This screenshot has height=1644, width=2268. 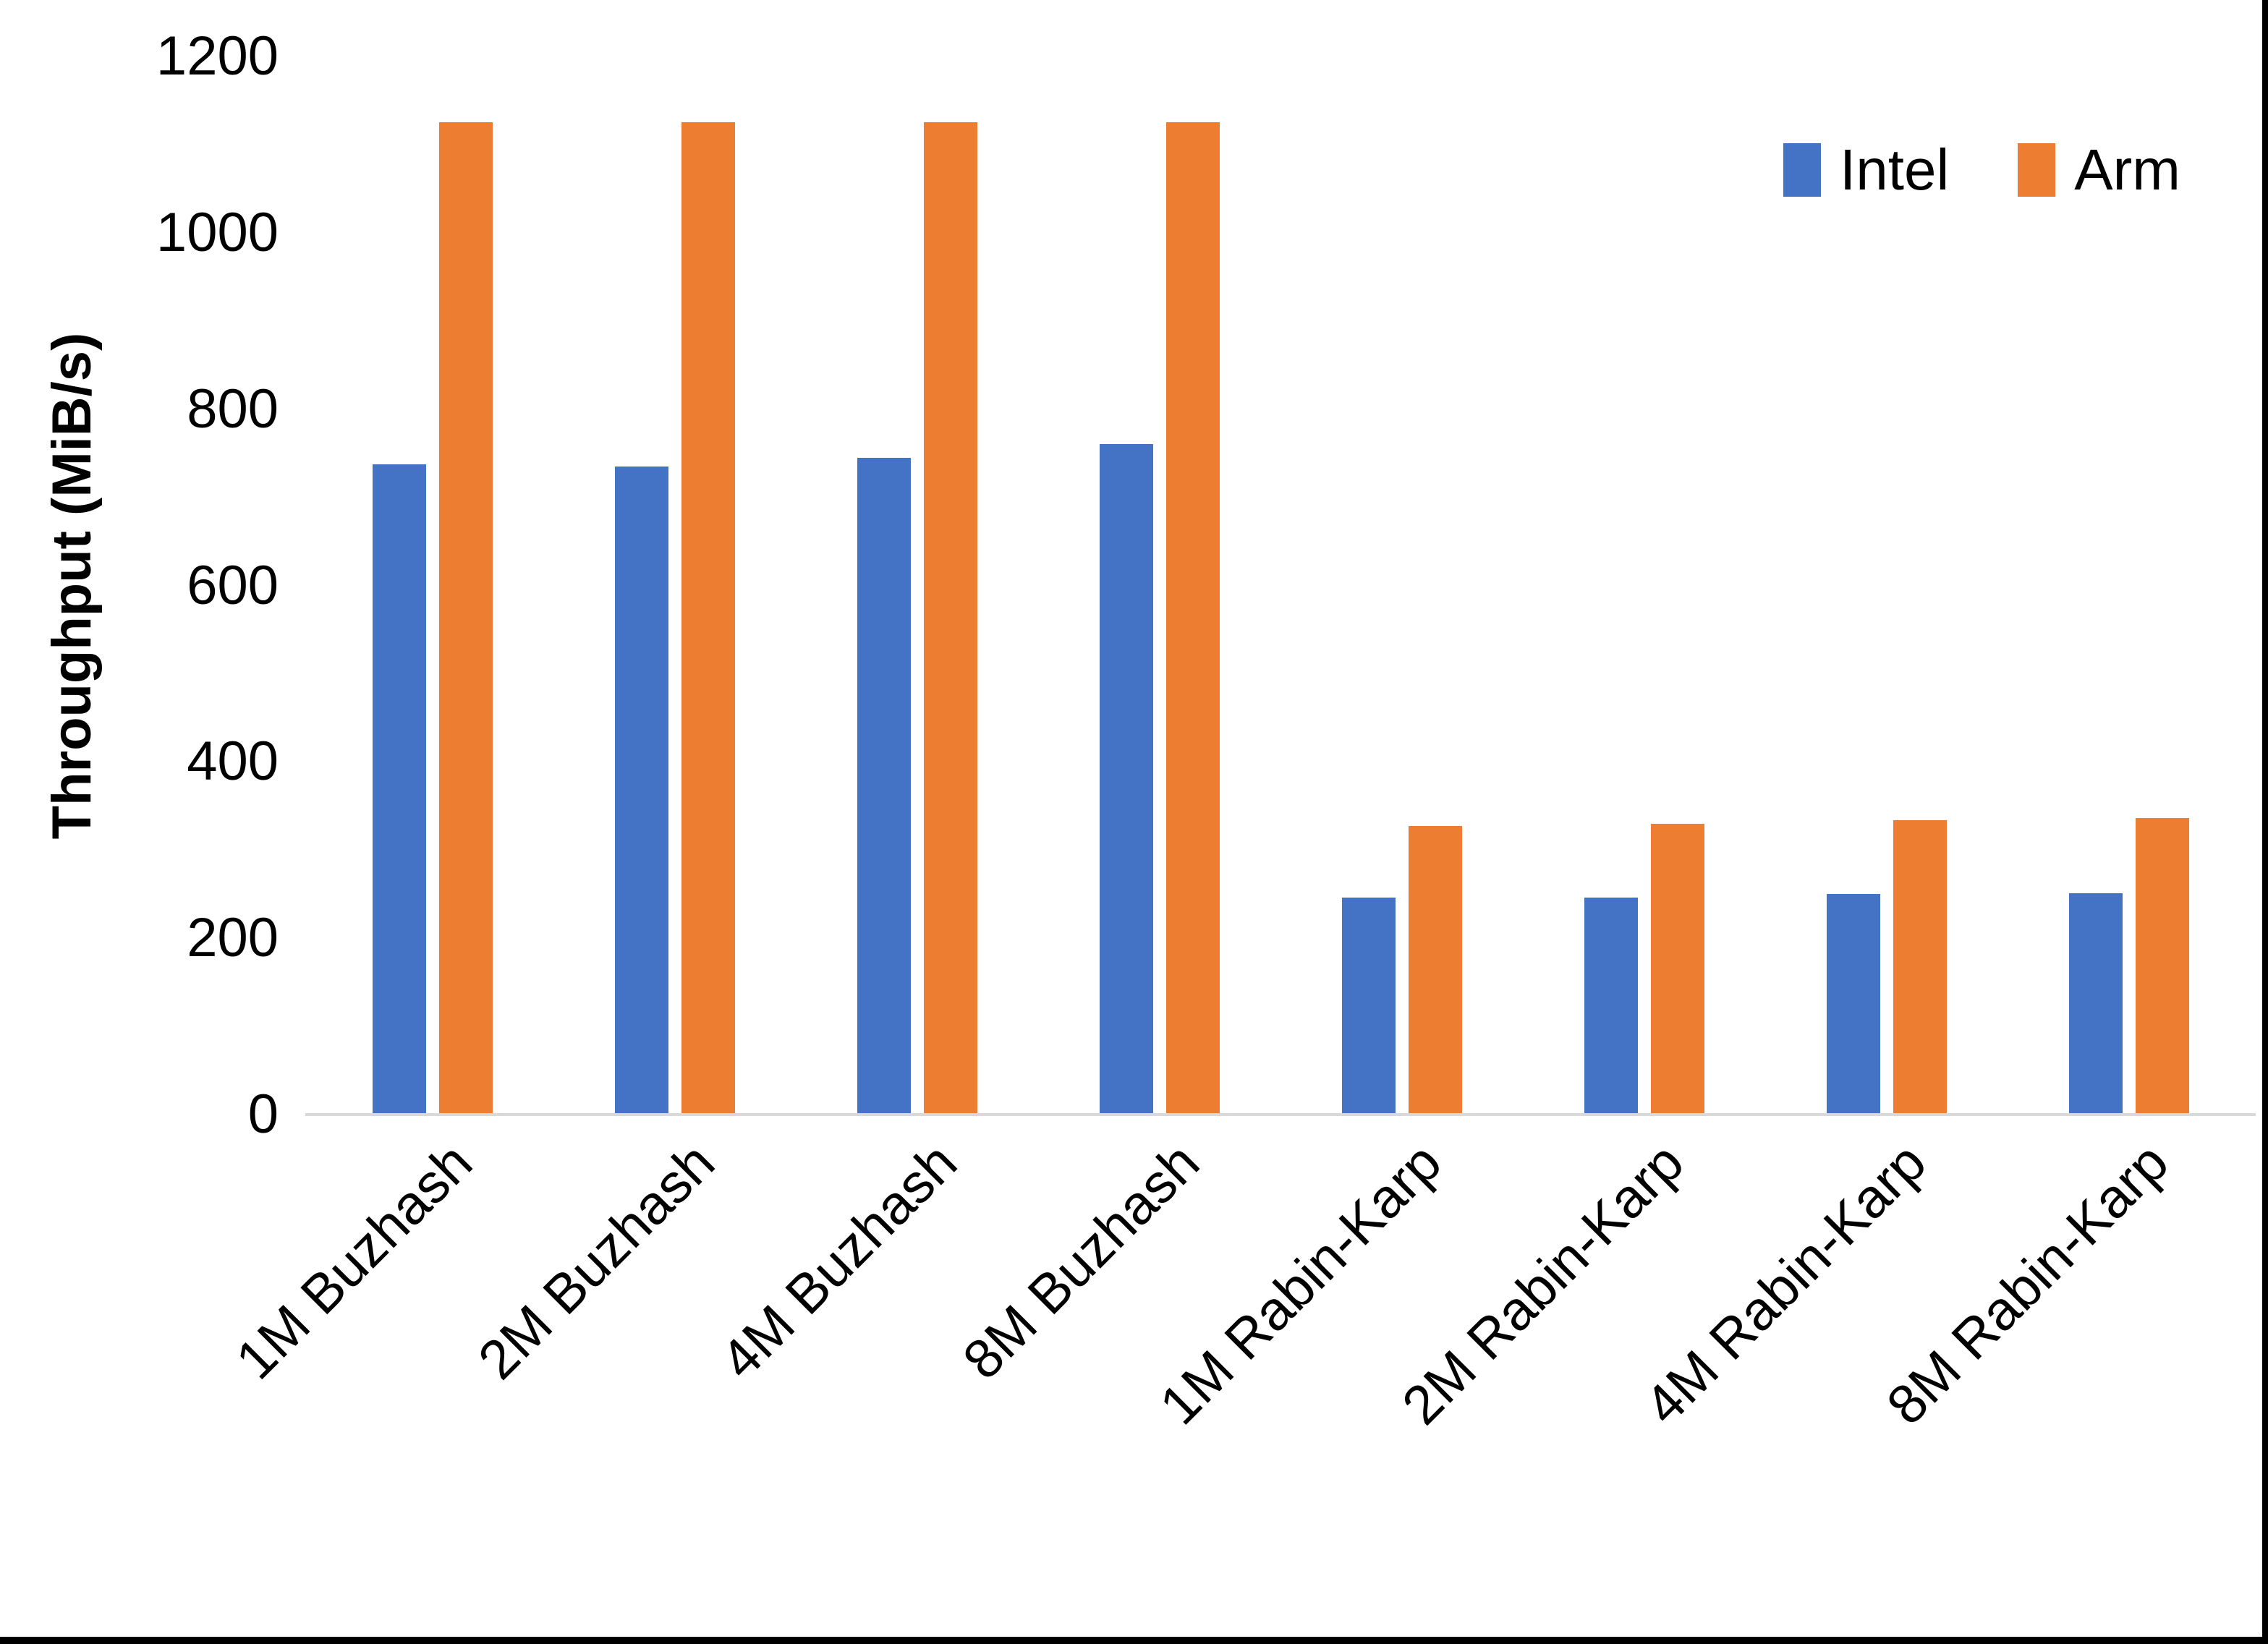 What do you see at coordinates (597, 1261) in the screenshot?
I see `x-category-label-2m-buzhash: 2M Buzhash` at bounding box center [597, 1261].